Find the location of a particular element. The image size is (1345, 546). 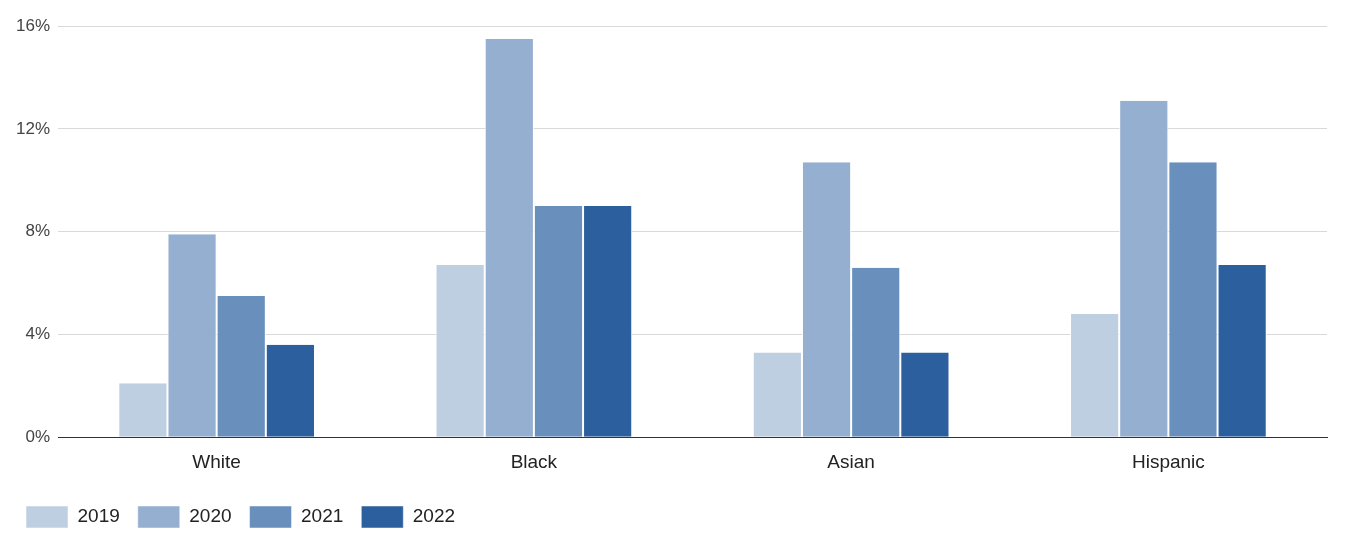

legend-label: 2019 is located at coordinates (98, 516).